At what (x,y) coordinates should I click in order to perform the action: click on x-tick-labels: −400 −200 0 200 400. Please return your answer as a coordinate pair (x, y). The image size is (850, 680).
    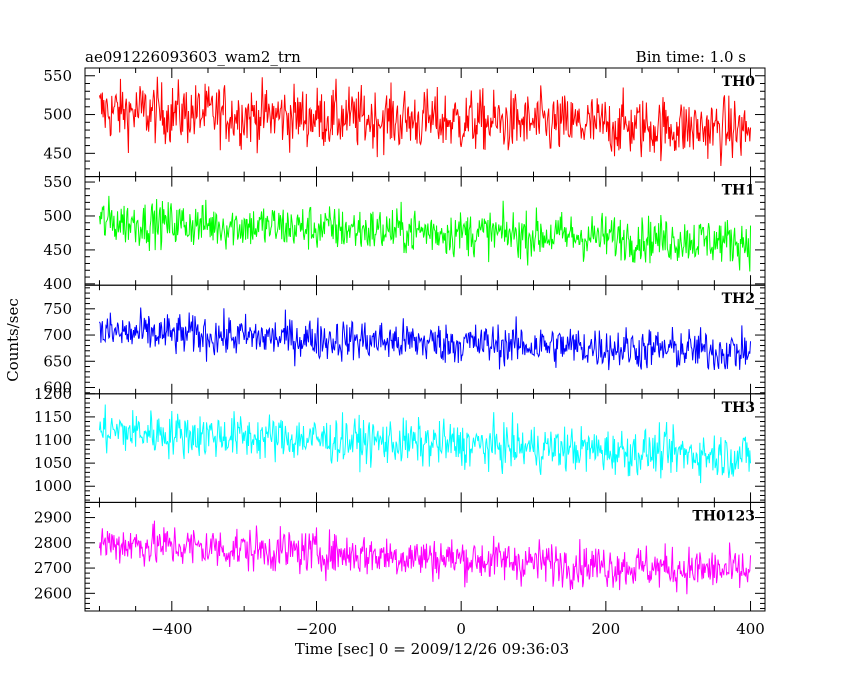
    Looking at the image, I should click on (458, 629).